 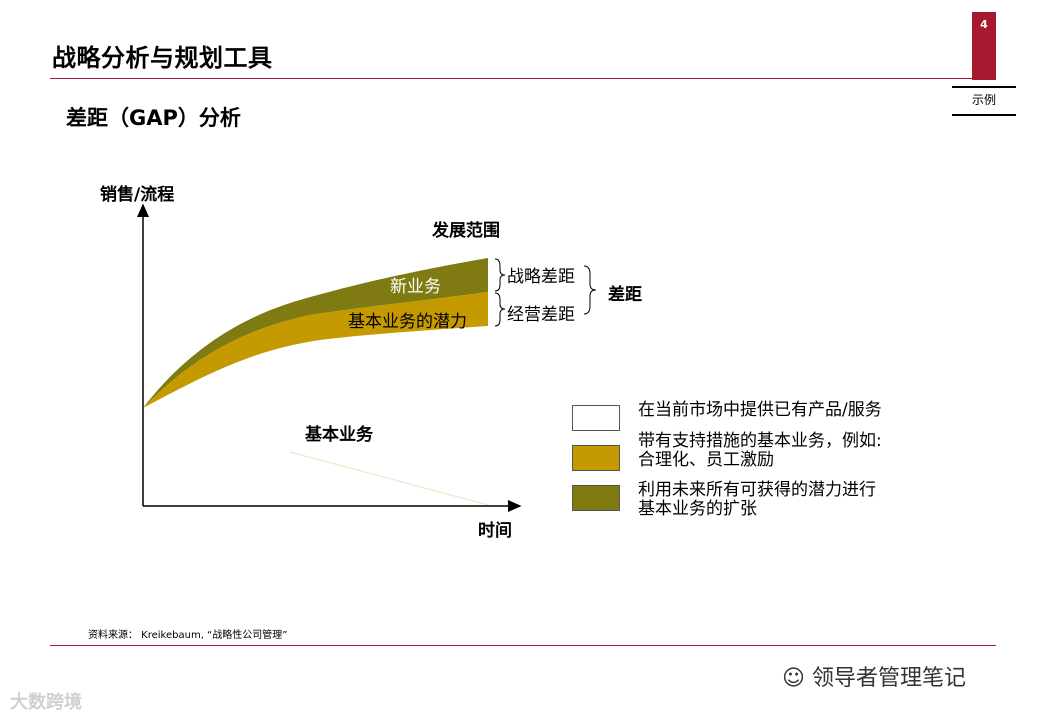 What do you see at coordinates (188, 635) in the screenshot?
I see `source-note: 资料来源： Kreikebaum, “战略性公司管理”` at bounding box center [188, 635].